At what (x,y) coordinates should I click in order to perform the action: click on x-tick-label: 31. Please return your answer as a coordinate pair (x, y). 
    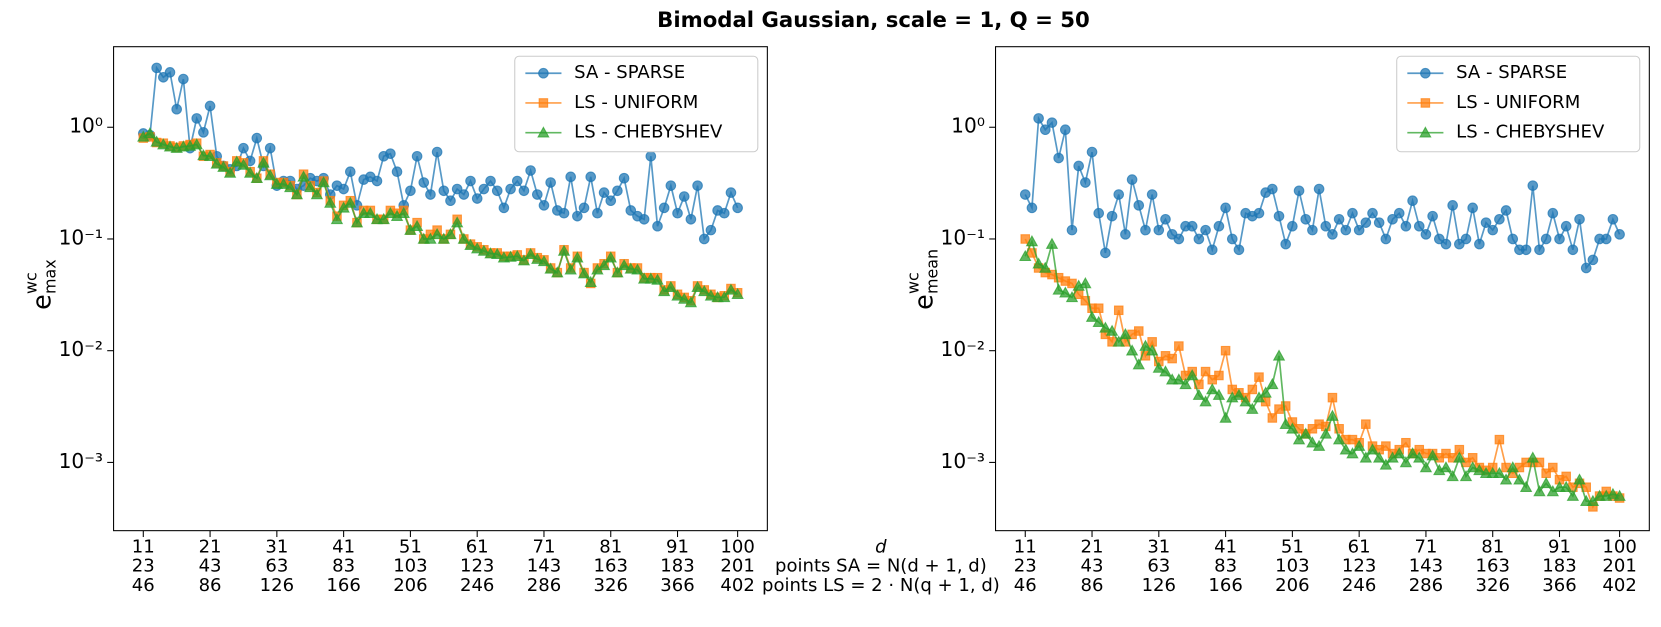
    Looking at the image, I should click on (276, 547).